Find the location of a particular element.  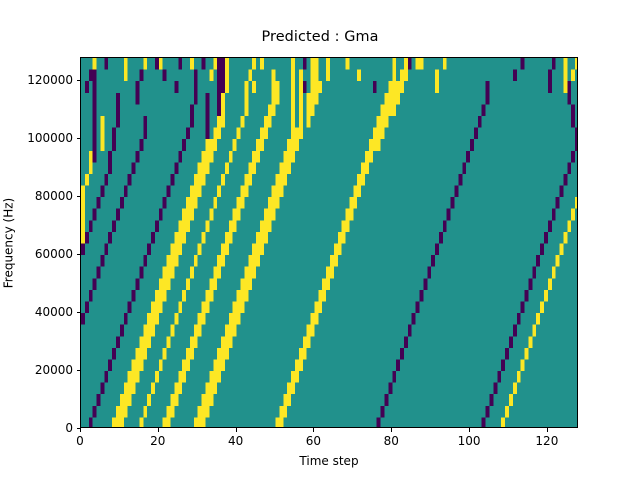

page-title: Predicted : Gma is located at coordinates (320, 37).